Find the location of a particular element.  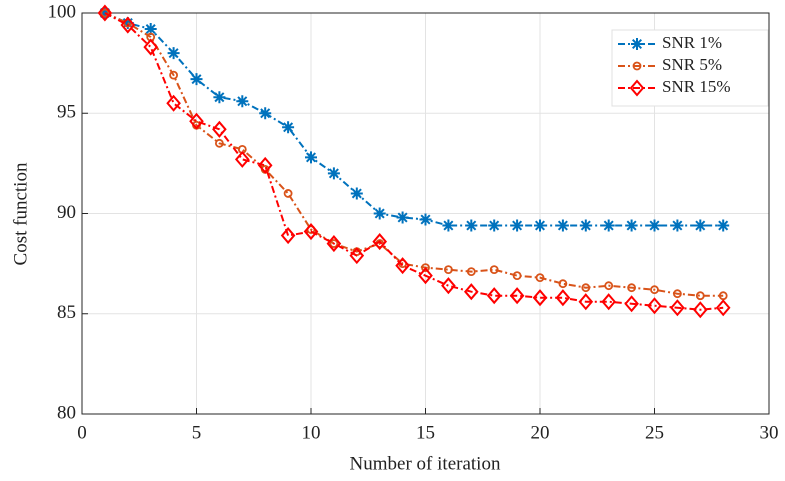

y-tick-label: 100 is located at coordinates (62, 11).